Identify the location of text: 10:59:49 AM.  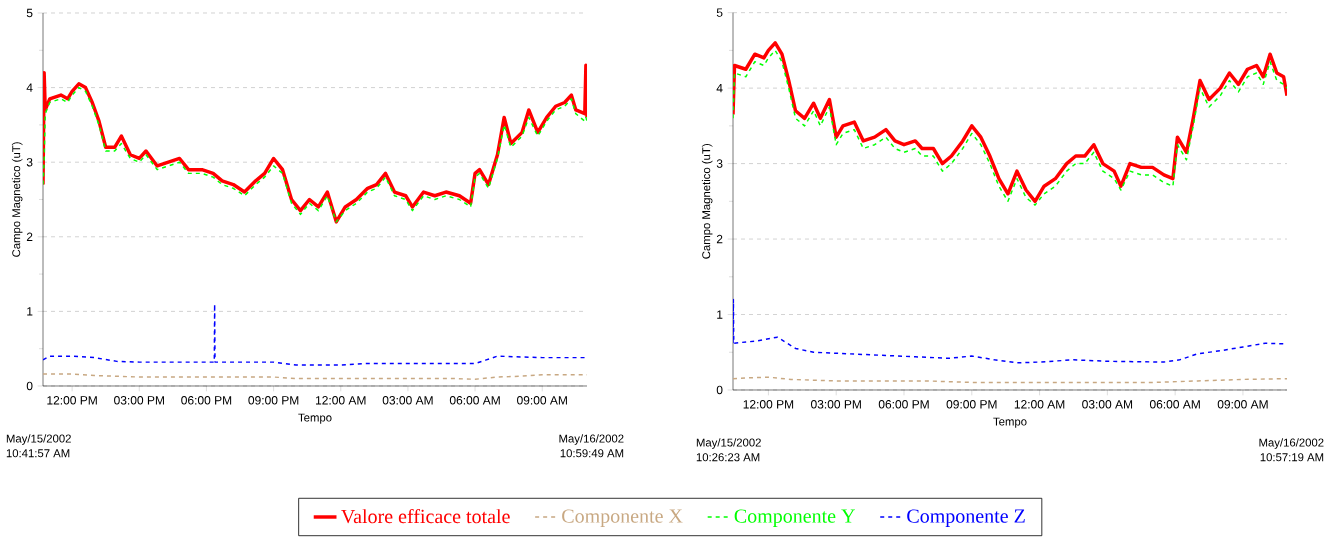
(592, 453).